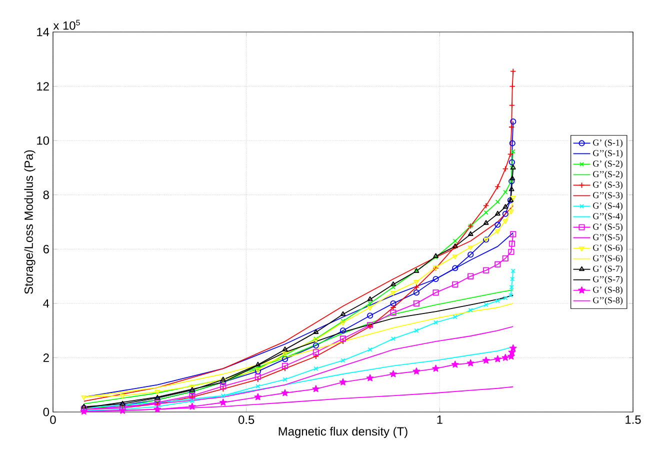 The height and width of the screenshot is (461, 645). I want to click on legend-label: G’’(S-6), so click(608, 259).